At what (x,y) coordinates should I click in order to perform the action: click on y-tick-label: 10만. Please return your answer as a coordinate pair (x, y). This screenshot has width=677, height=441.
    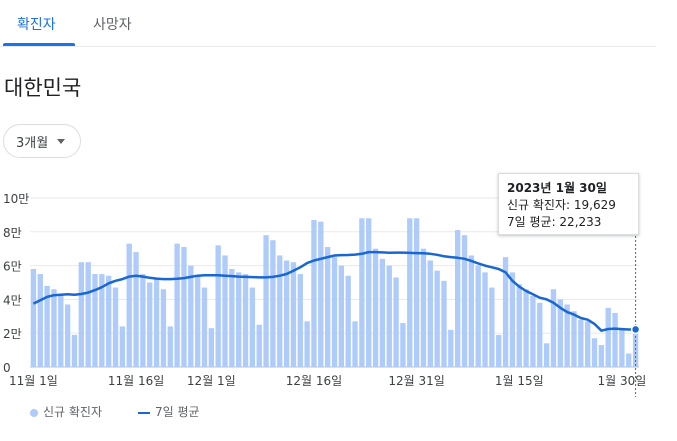
    Looking at the image, I should click on (16, 199).